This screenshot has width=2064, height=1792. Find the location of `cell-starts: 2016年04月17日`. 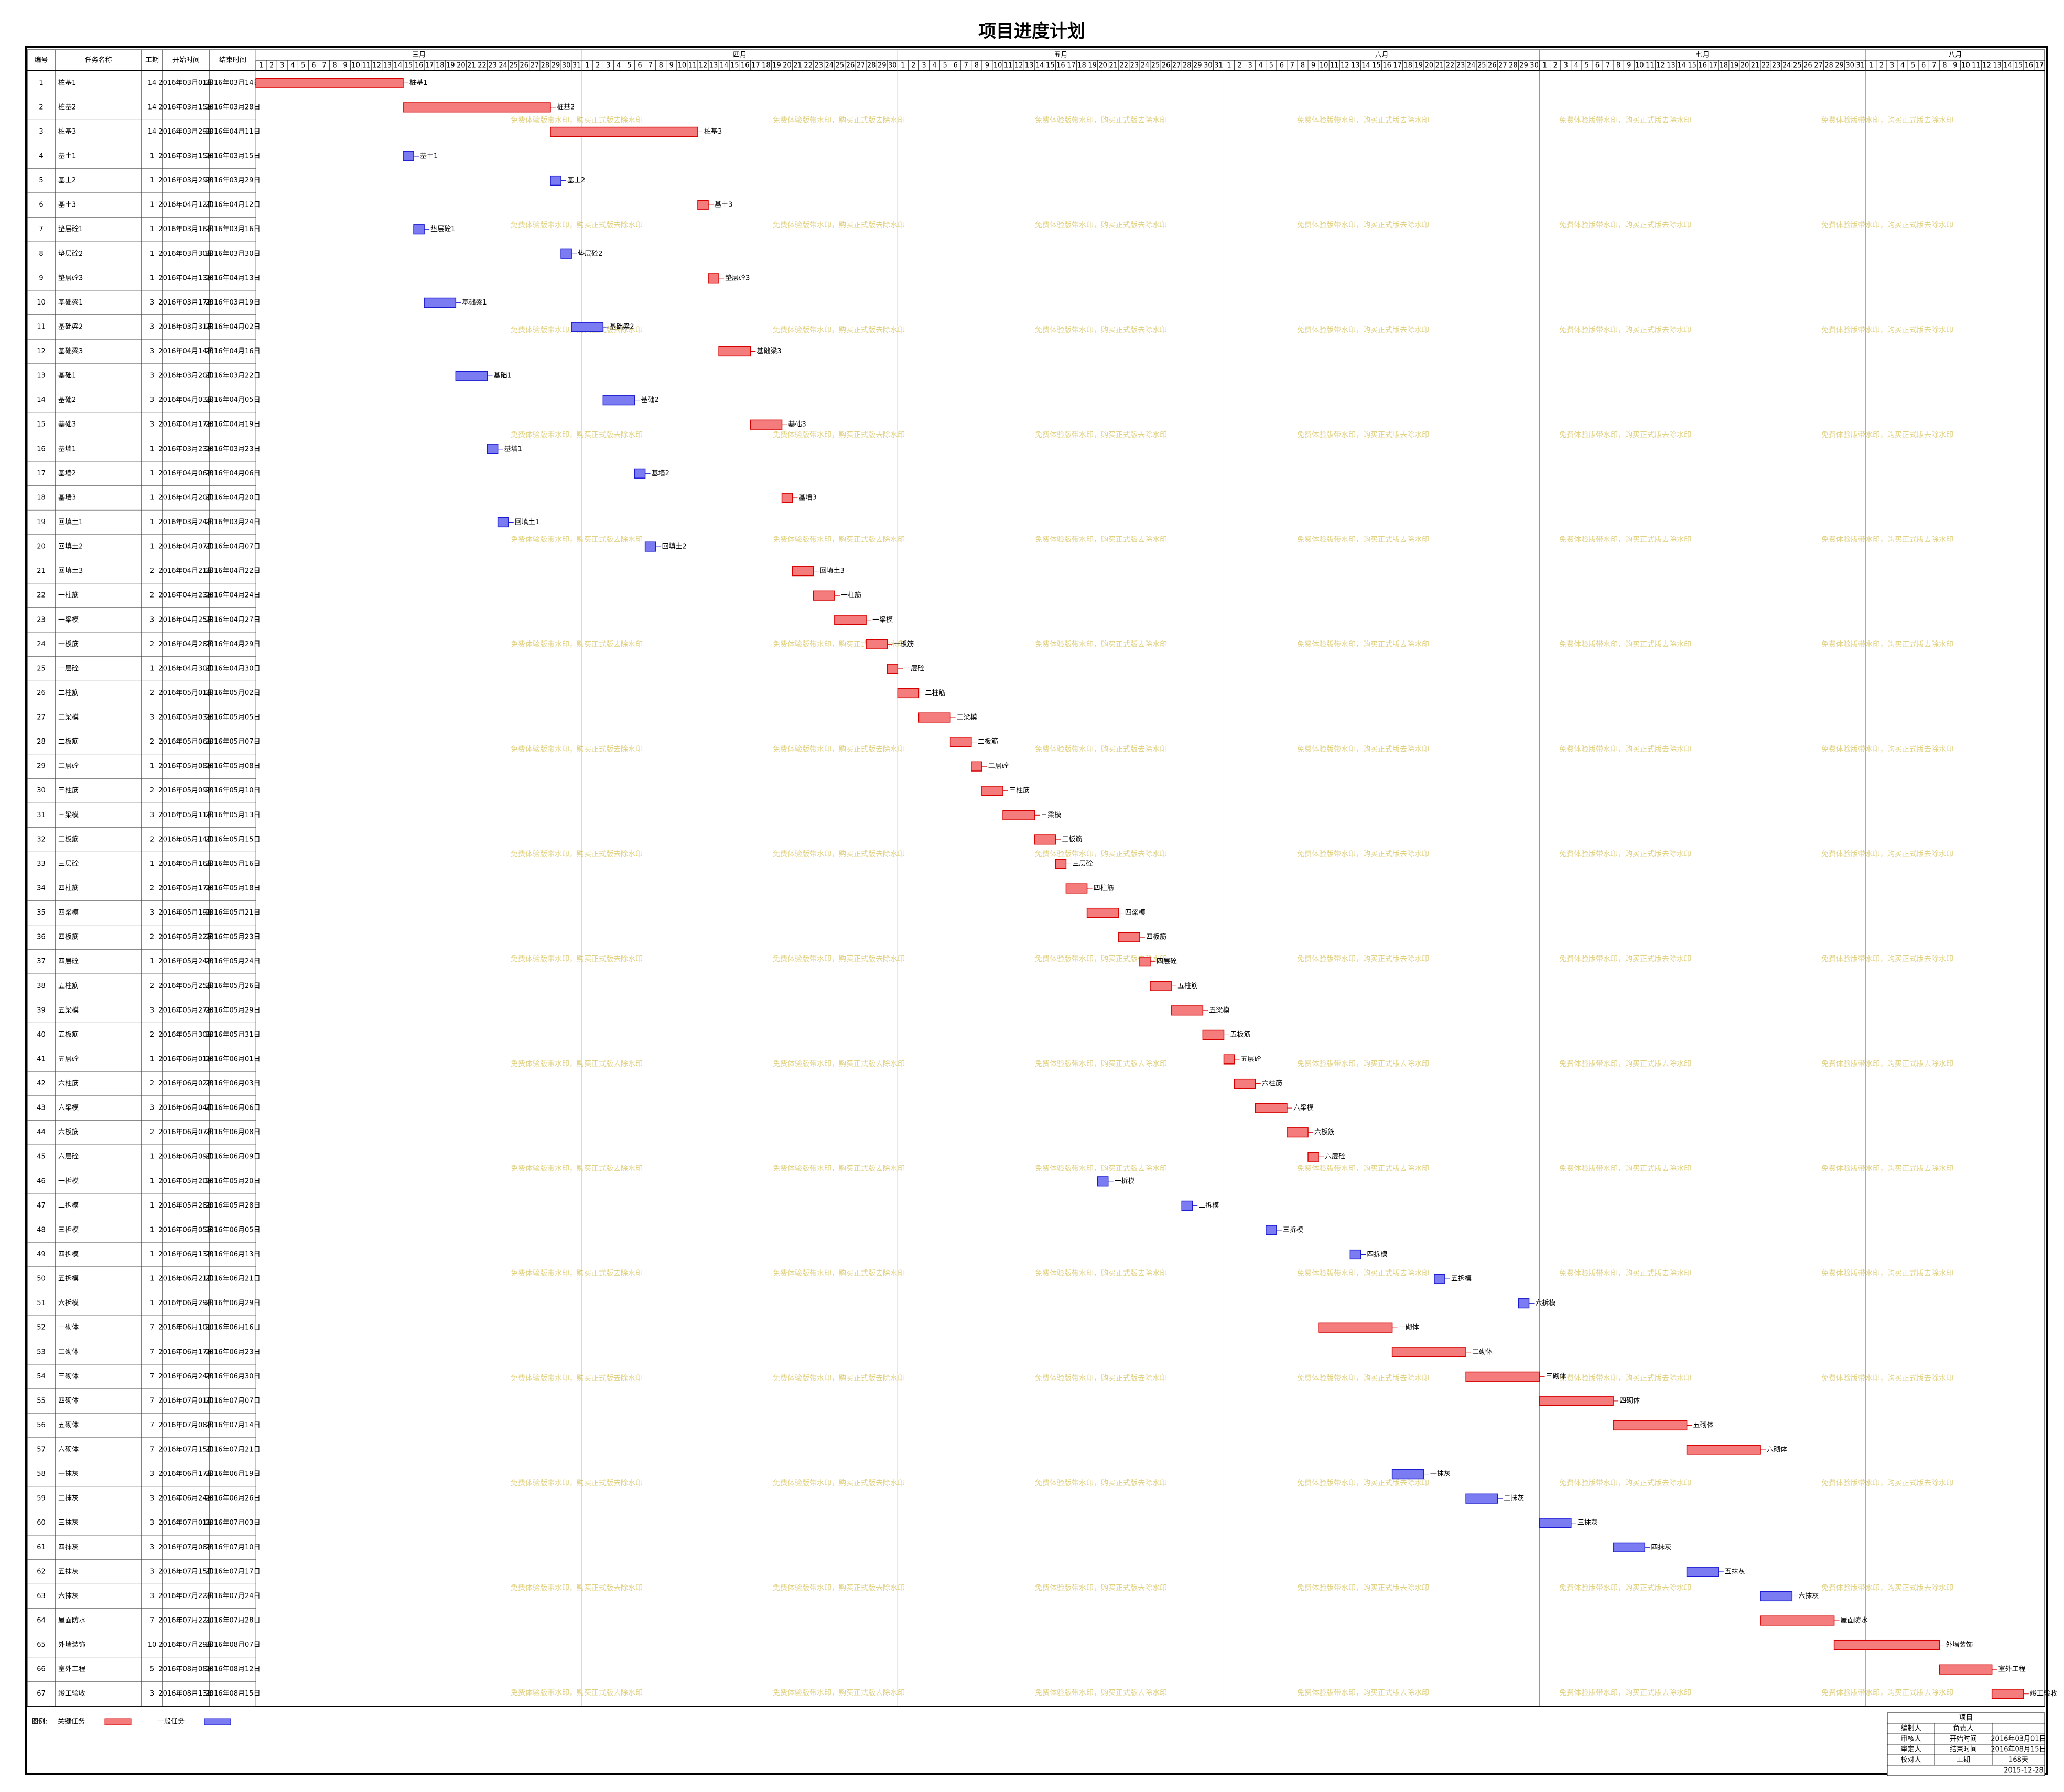

cell-starts: 2016年04月17日 is located at coordinates (185, 425).